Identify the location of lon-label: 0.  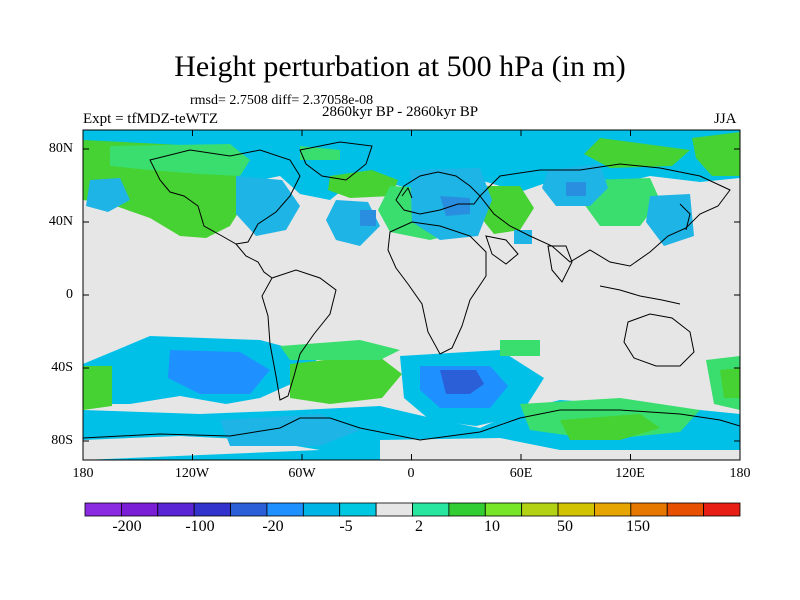
(411, 473).